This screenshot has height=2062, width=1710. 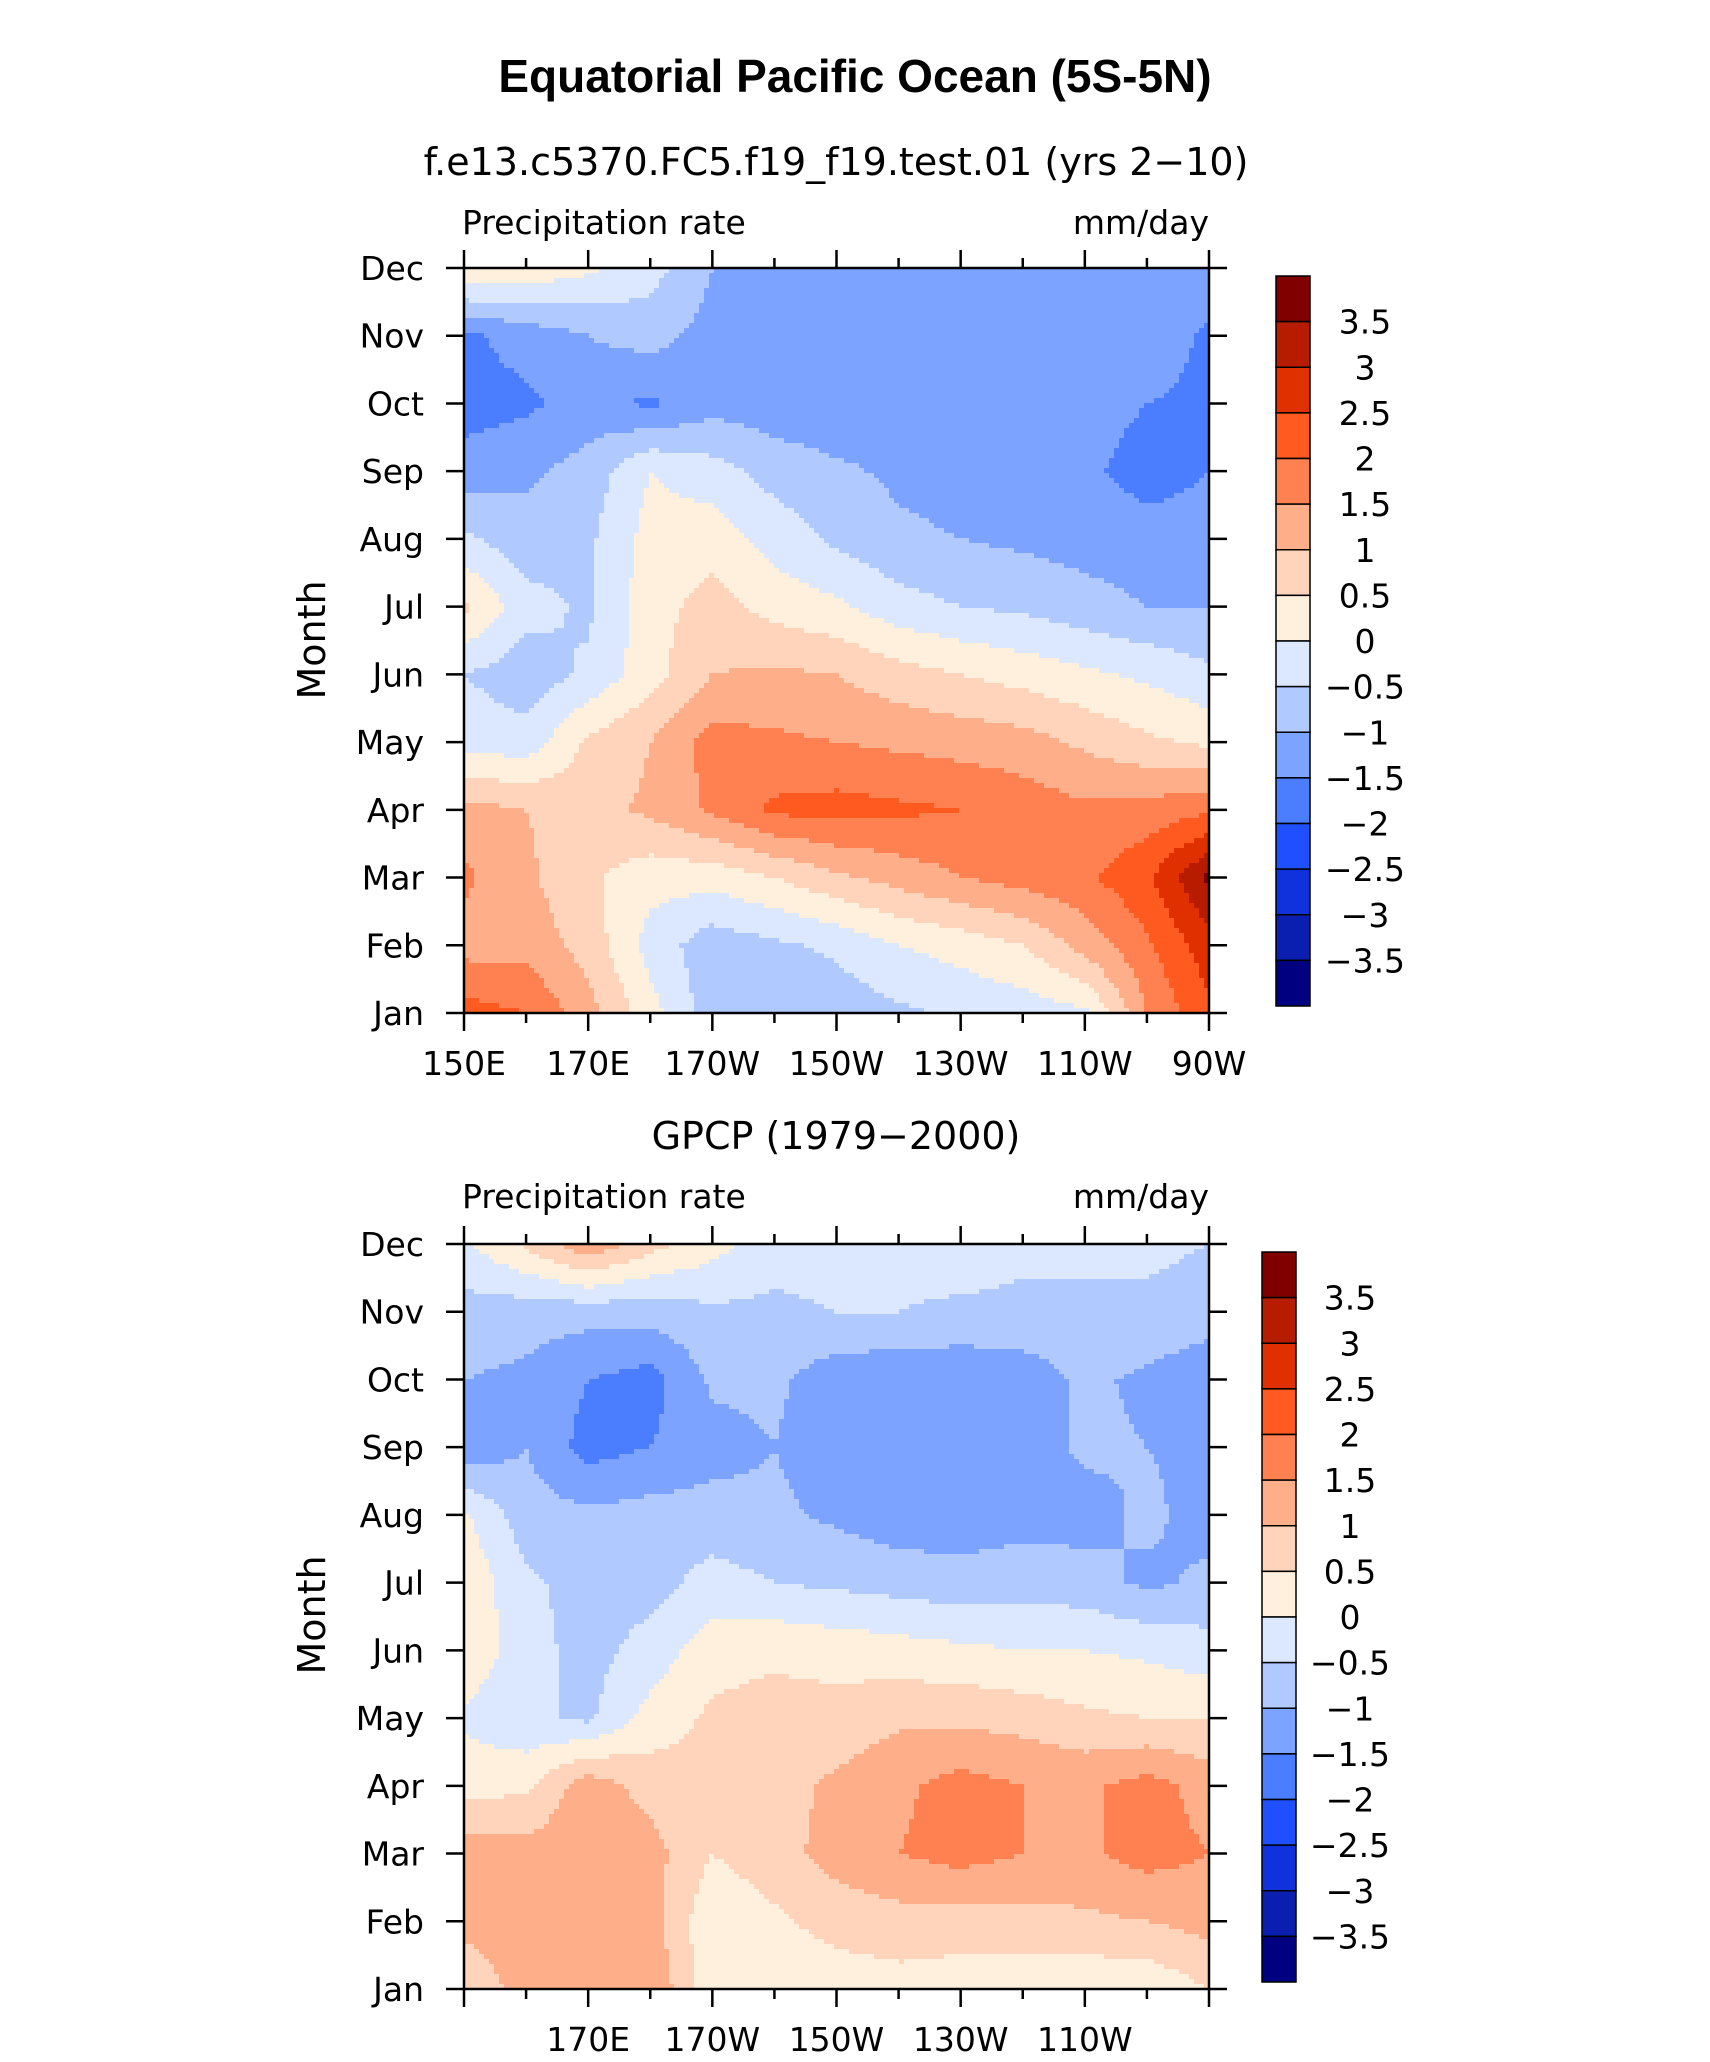 I want to click on y-tick-label: Mar, so click(x=393, y=878).